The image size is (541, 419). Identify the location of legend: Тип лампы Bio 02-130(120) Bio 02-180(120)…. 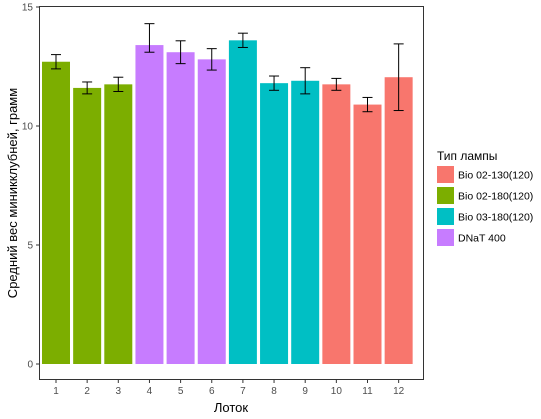
(485, 197).